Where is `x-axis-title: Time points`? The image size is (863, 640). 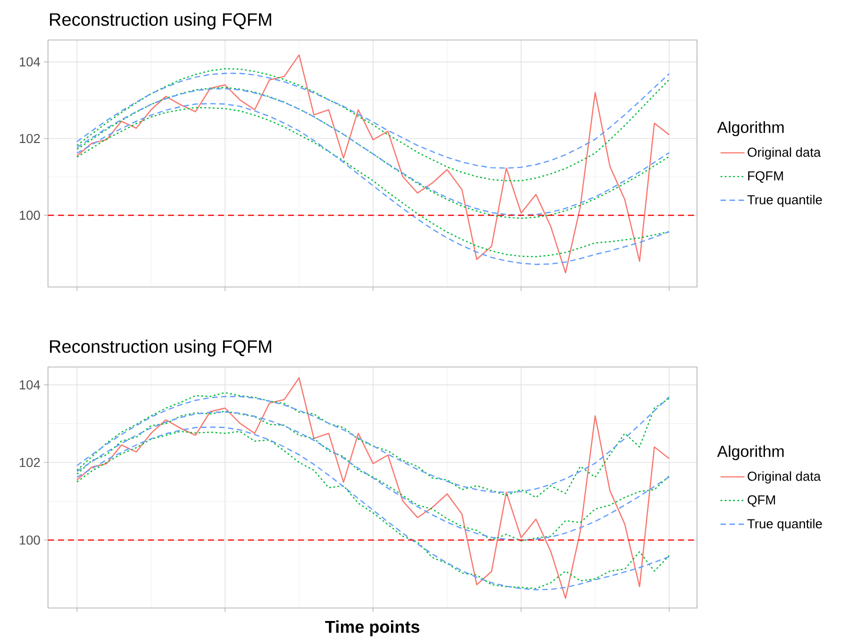 x-axis-title: Time points is located at coordinates (372, 628).